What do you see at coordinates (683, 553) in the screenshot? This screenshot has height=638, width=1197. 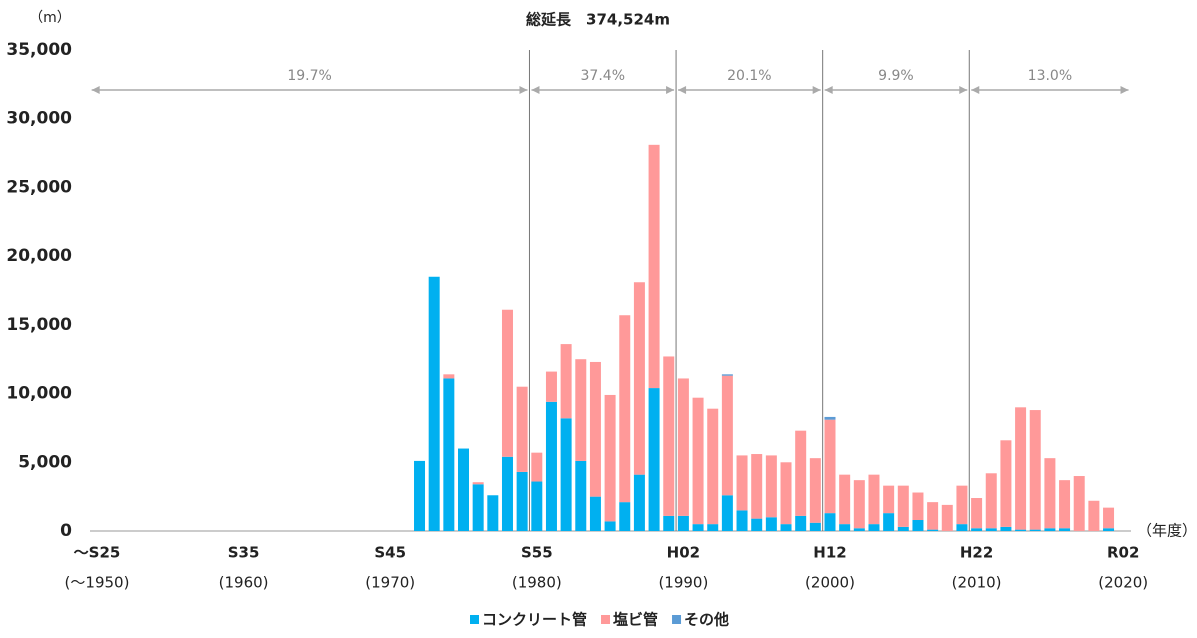 I see `x-tick-label: H02` at bounding box center [683, 553].